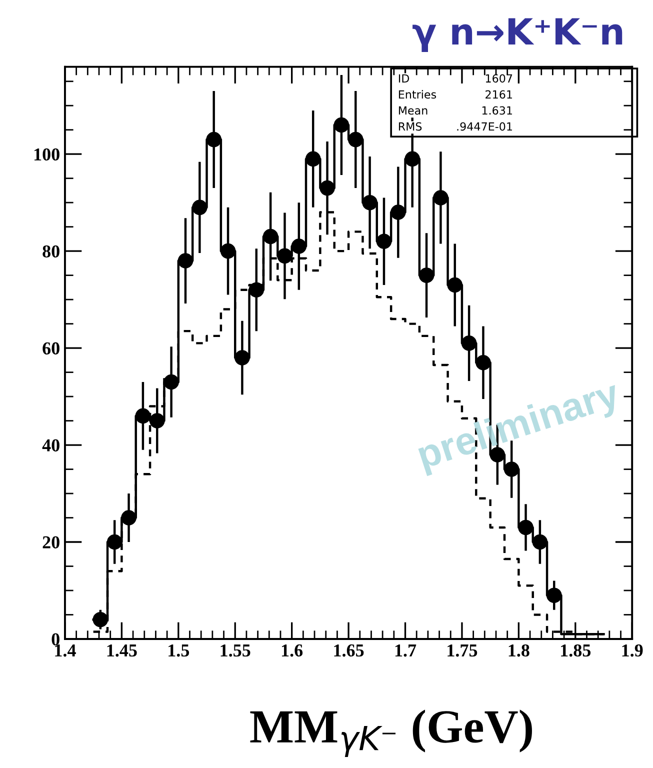  Describe the element at coordinates (179, 650) in the screenshot. I see `x-tick-label: 1.5` at that location.